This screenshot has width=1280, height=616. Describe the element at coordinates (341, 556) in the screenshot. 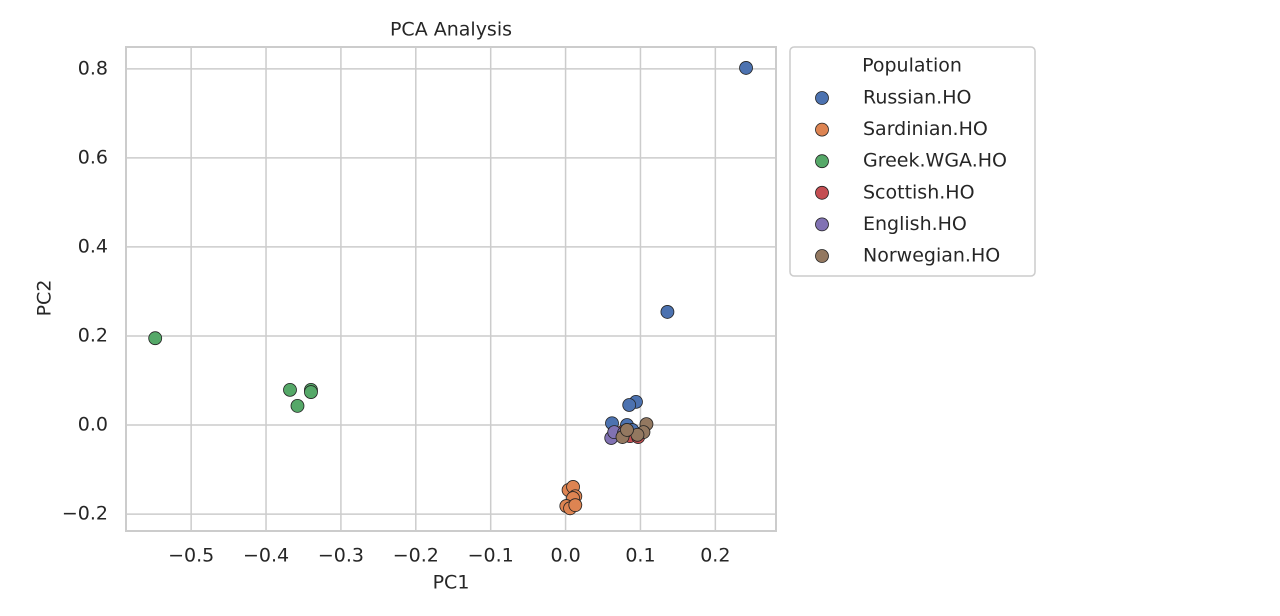

I see `x-tick-label: −0.3` at that location.